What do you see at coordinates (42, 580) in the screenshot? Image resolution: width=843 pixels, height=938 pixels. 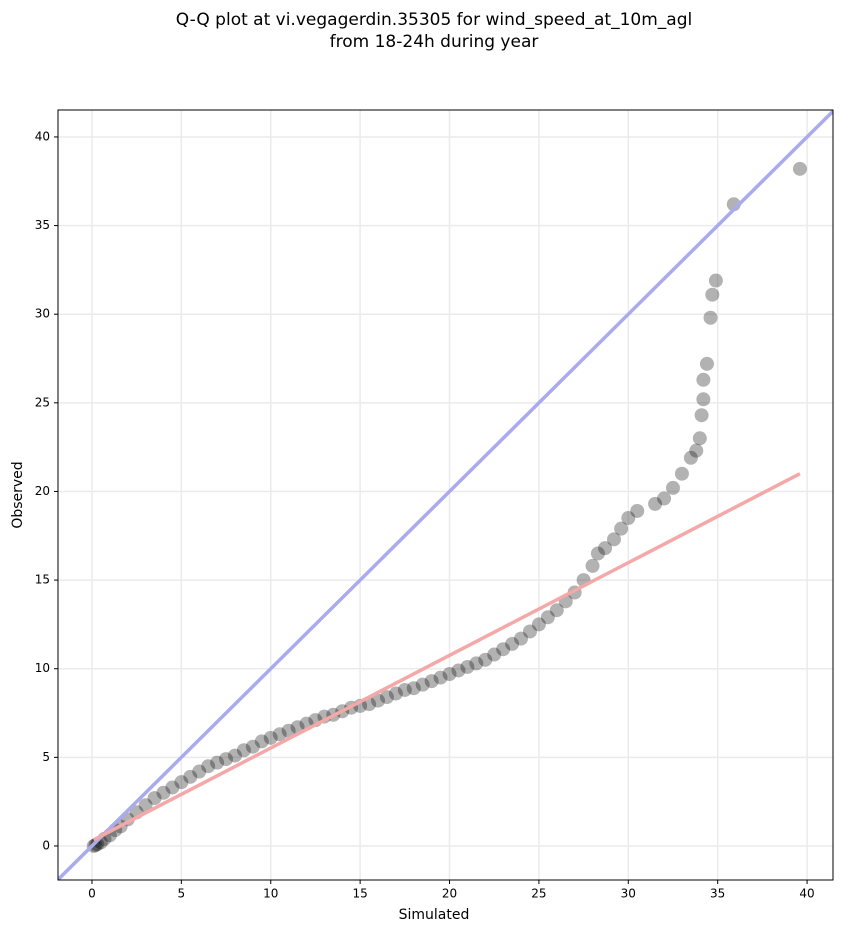 I see `y-tick-label: 15` at bounding box center [42, 580].